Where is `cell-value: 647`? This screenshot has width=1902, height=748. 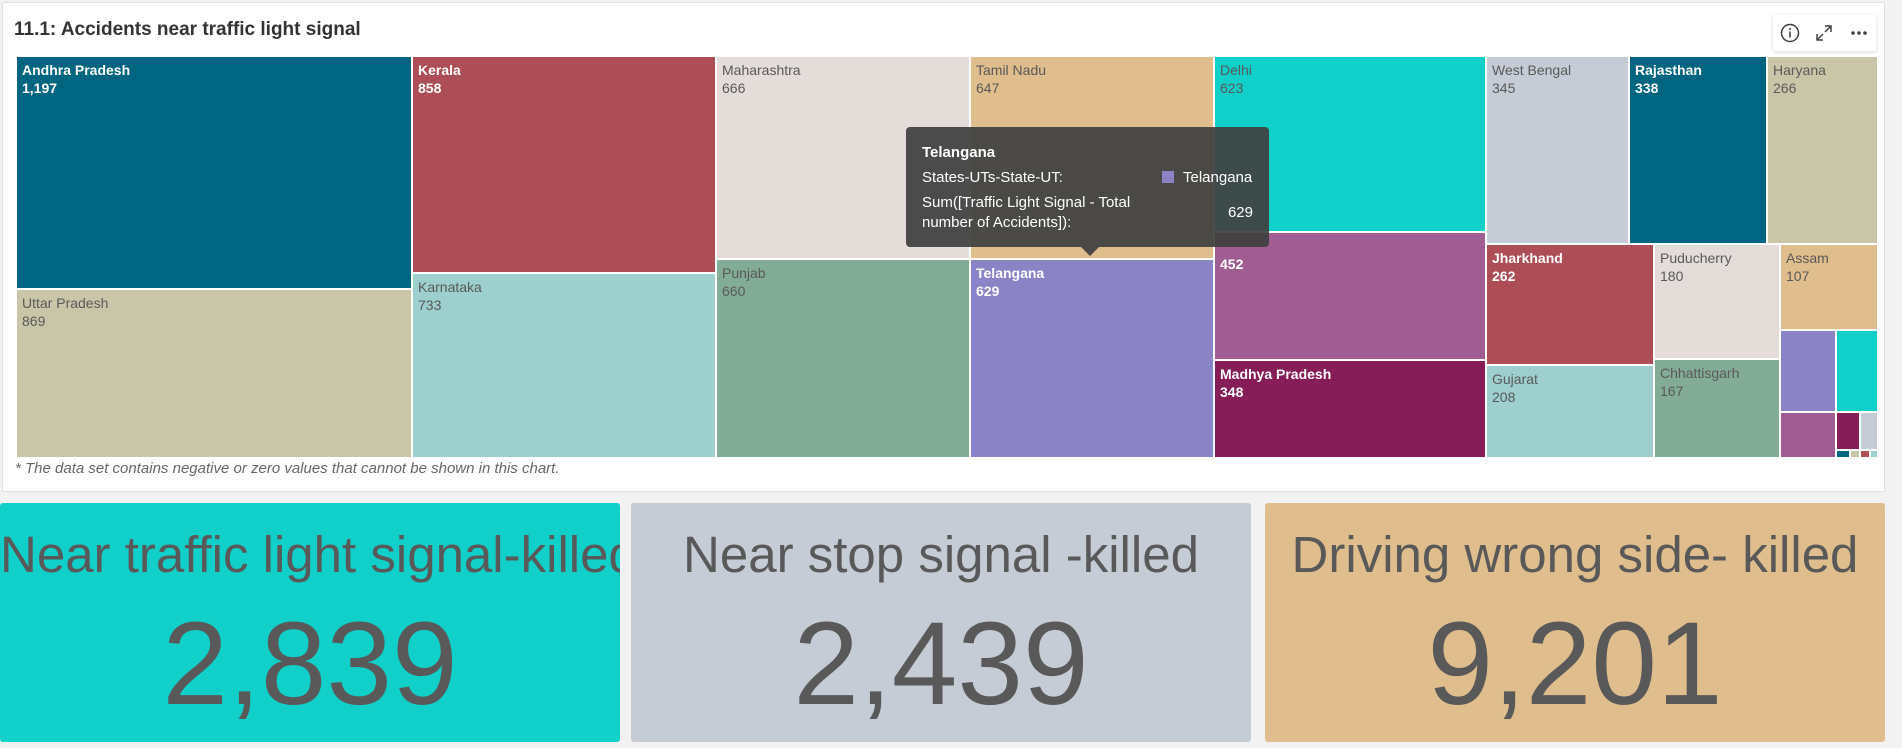
cell-value: 647 is located at coordinates (988, 88).